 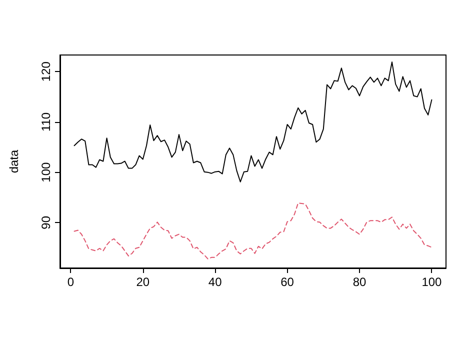 What do you see at coordinates (46, 71) in the screenshot?
I see `y-tick-label: 120` at bounding box center [46, 71].